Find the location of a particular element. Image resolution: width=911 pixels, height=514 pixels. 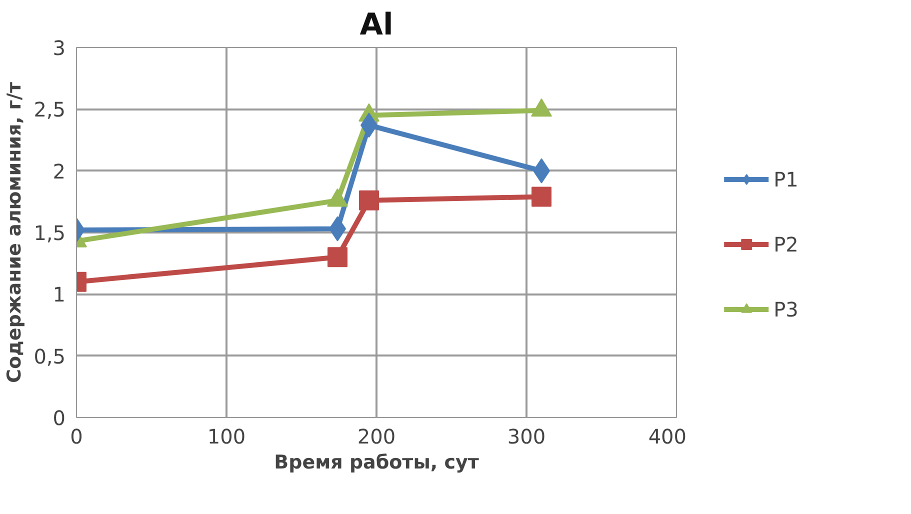

y-axis-title: Содержание алюминия, г/т is located at coordinates (15, 232).